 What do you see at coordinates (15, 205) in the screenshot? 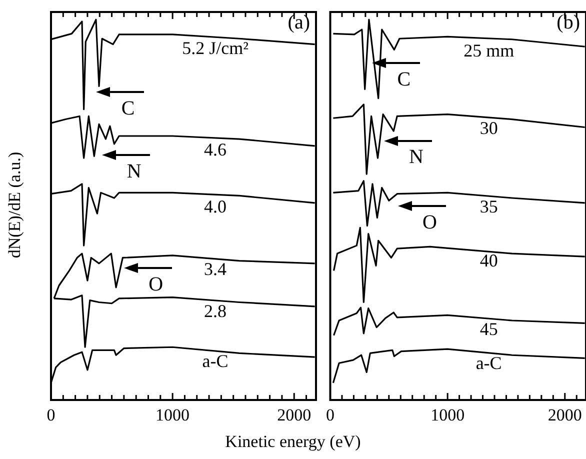
I see `y-axis-title: dN(E)/dE (a.u.)` at bounding box center [15, 205].